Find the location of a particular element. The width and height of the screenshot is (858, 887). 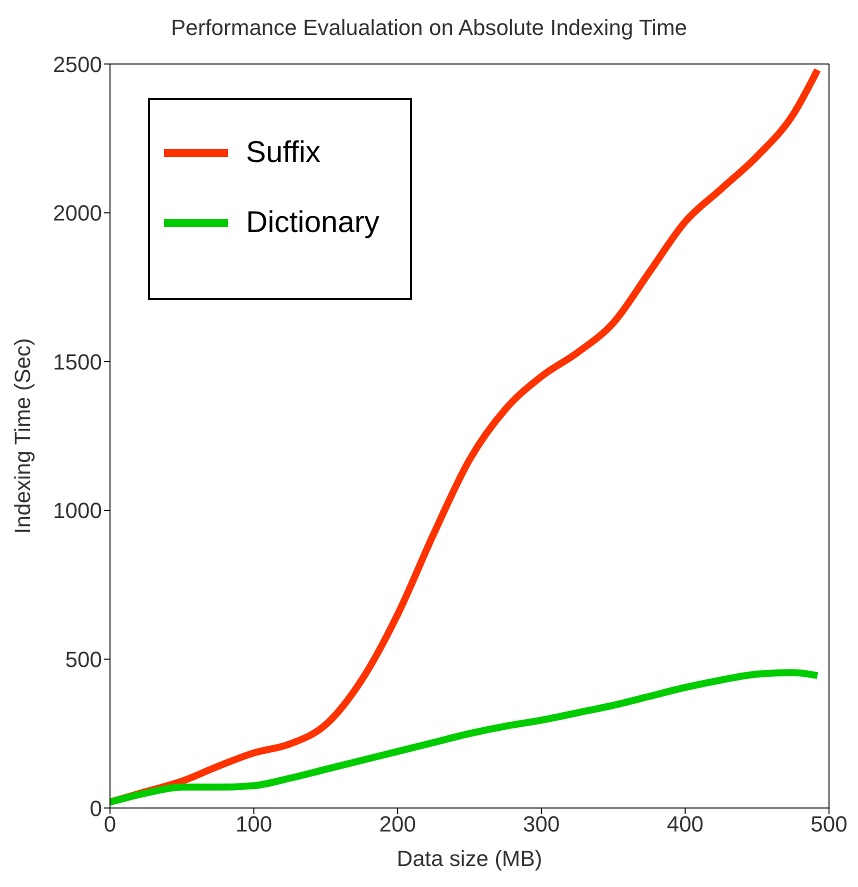

x-tick-label: 200 is located at coordinates (397, 824).